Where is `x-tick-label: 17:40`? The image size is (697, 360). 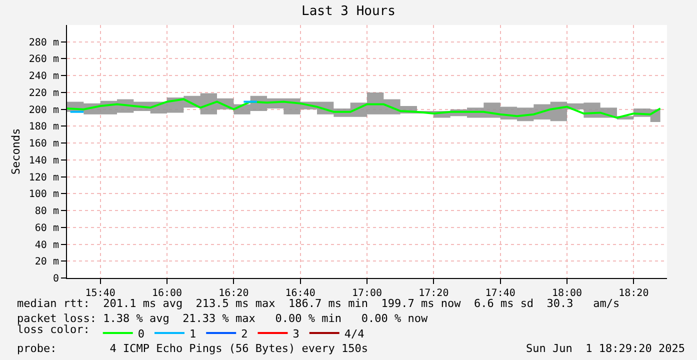 x-tick-label: 17:40 is located at coordinates (500, 293).